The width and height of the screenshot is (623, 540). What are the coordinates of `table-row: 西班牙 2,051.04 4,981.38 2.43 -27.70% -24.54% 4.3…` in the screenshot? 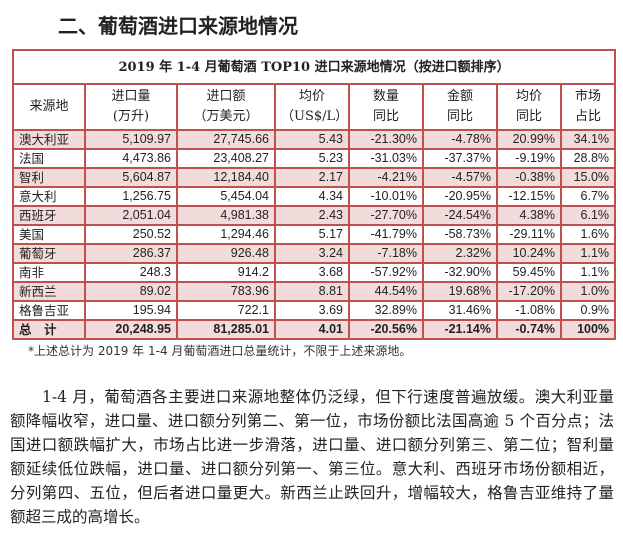 It's located at (314, 215).